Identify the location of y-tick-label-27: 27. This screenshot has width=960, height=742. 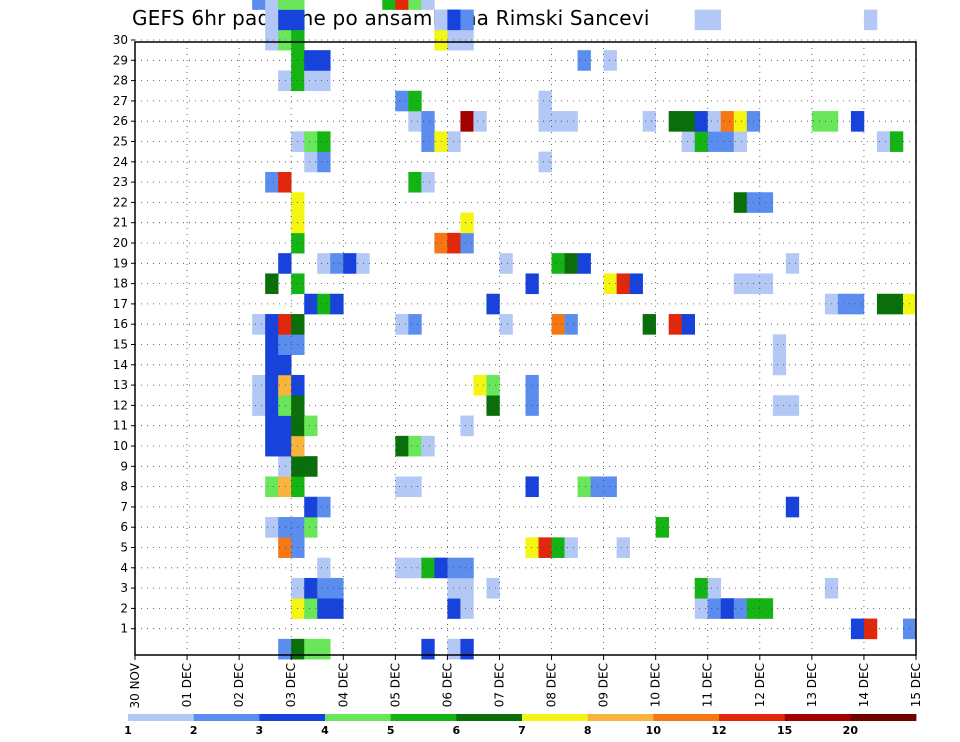
(120, 101).